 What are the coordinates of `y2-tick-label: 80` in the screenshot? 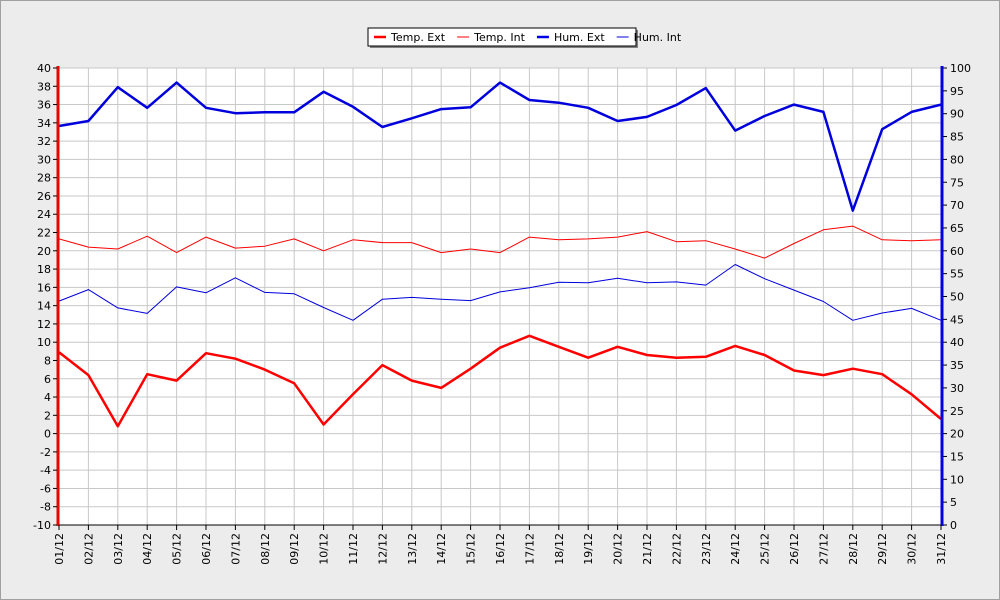 It's located at (957, 159).